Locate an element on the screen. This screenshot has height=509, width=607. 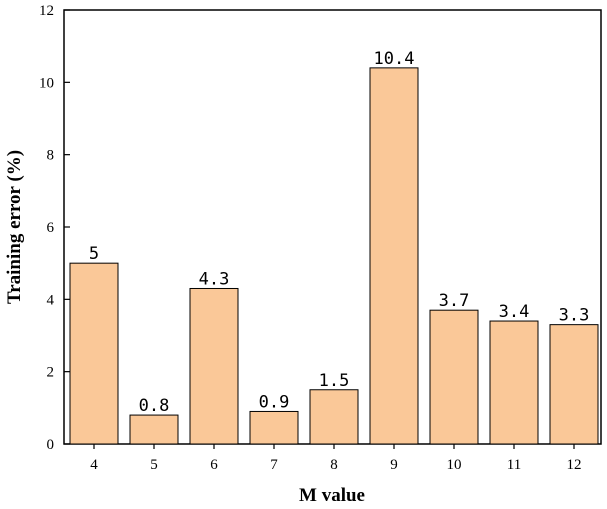
data-label-m-6: 4.3 is located at coordinates (214, 279).